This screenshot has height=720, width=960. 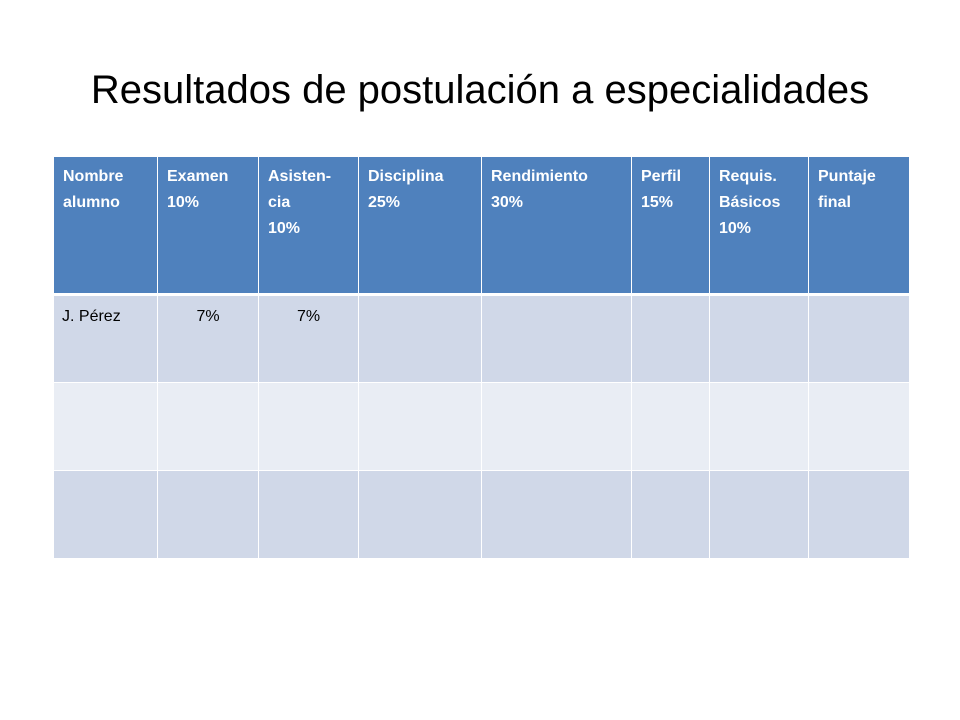 What do you see at coordinates (539, 176) in the screenshot?
I see `header-line: Rendimiento` at bounding box center [539, 176].